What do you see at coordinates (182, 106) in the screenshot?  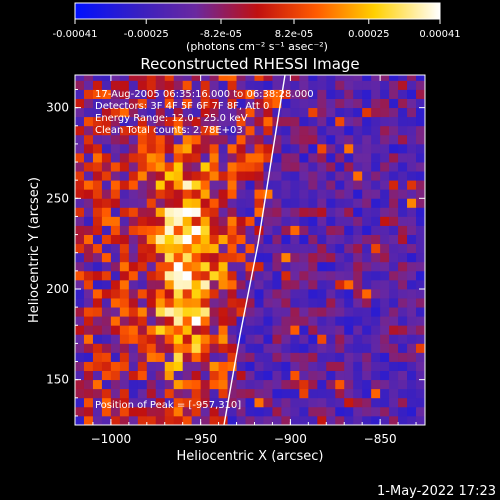 I see `annotation-detectors: Detectors: 3F 4F 5F 6F 7F 8F, Att 0` at bounding box center [182, 106].